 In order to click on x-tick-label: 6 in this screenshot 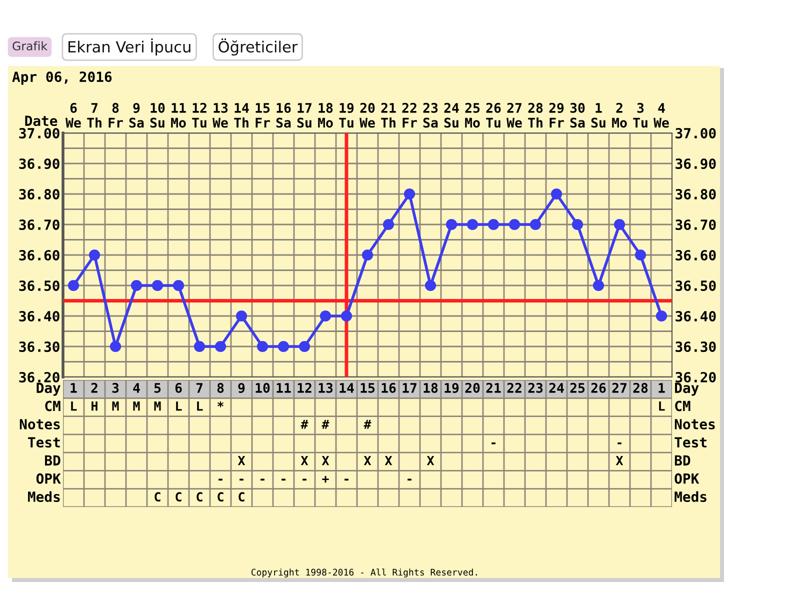, I will do `click(178, 387)`.